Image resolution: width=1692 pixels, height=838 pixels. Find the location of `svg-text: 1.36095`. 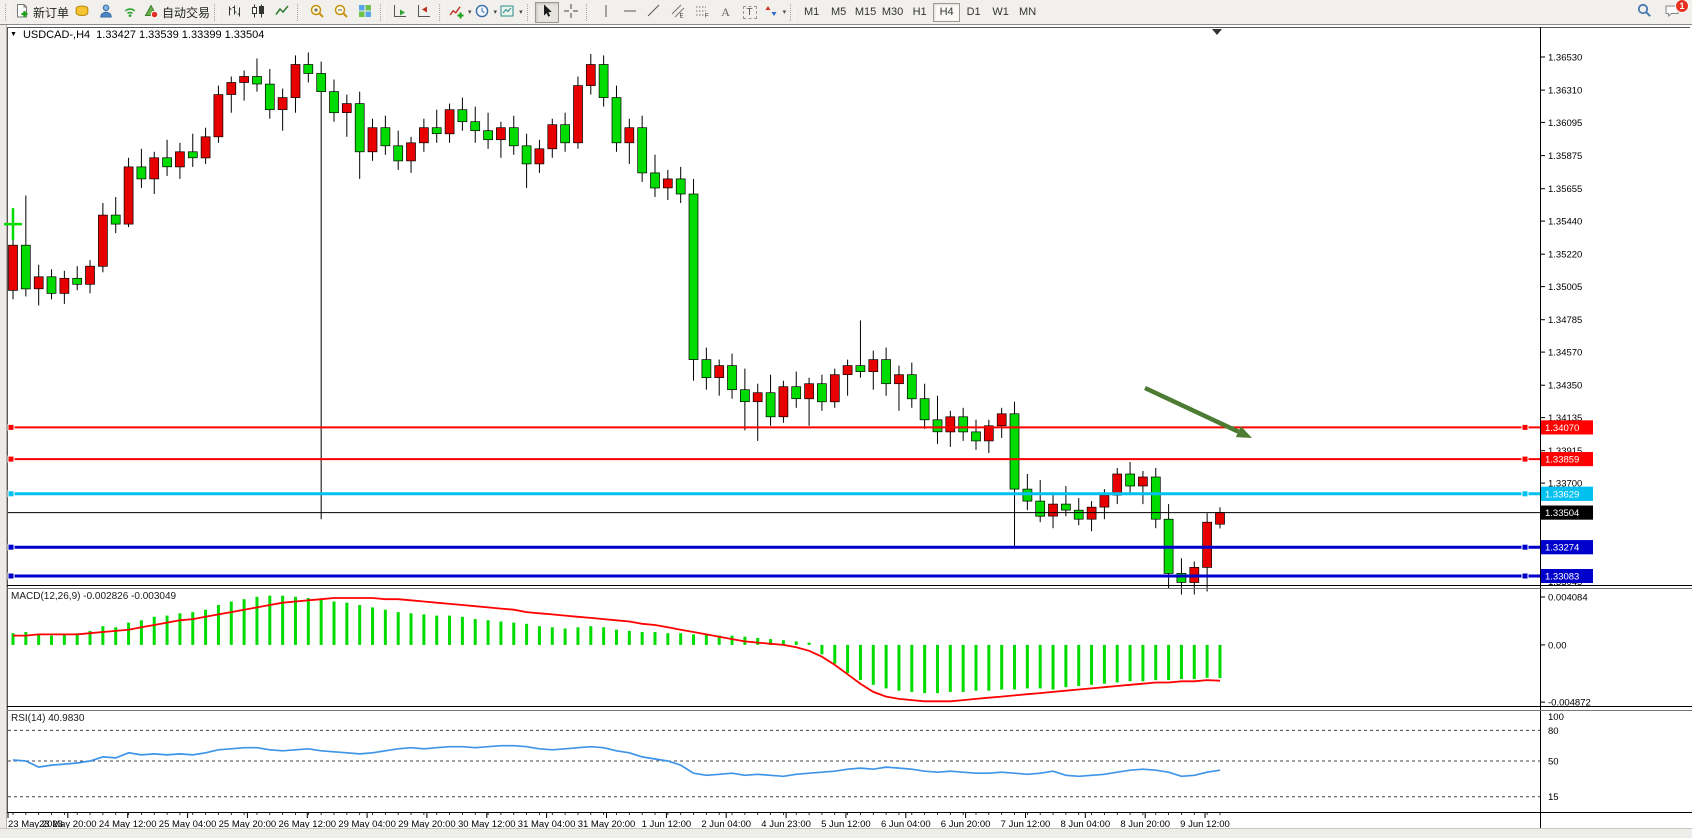

svg-text: 1.36095 is located at coordinates (1565, 123).